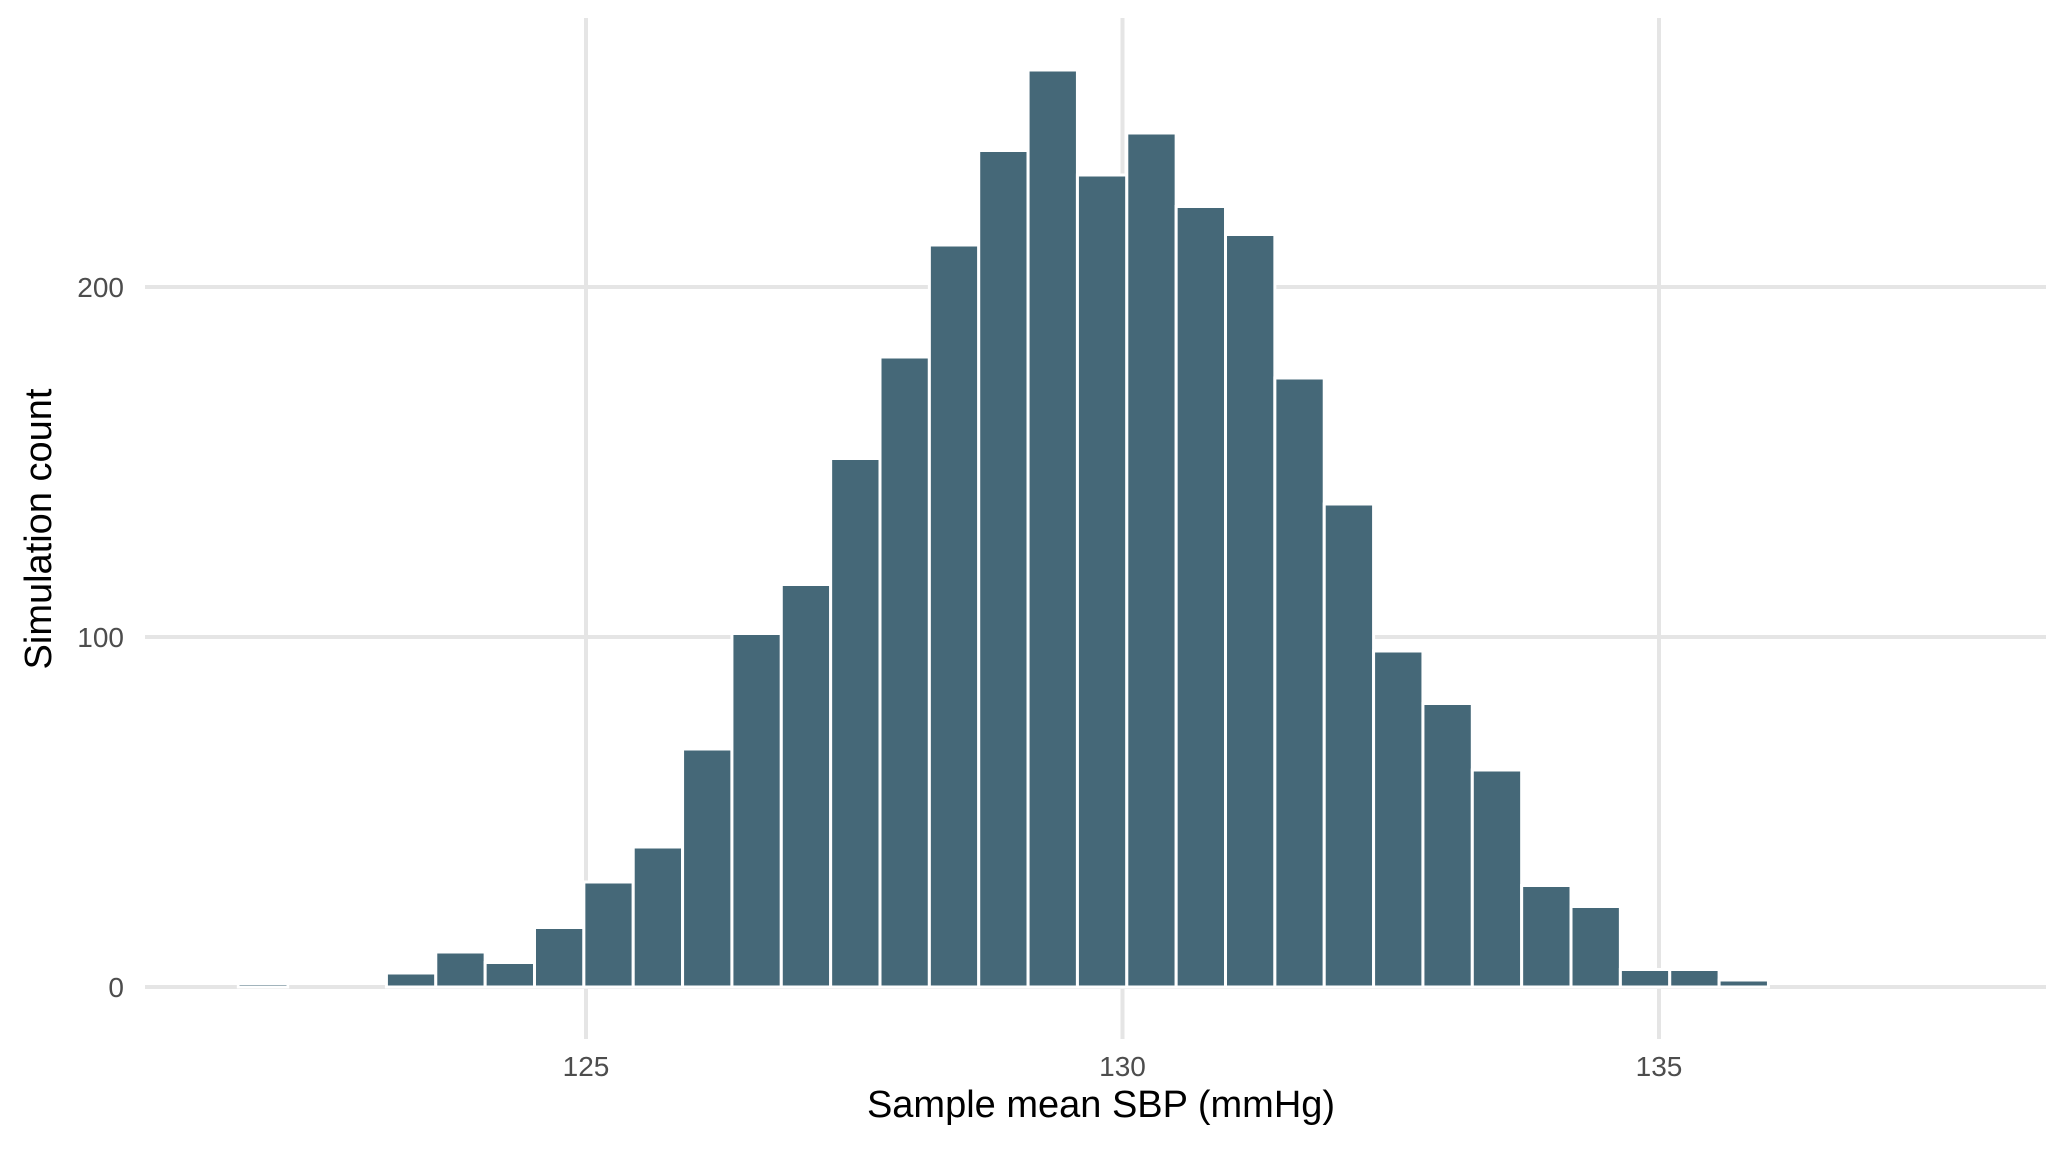  Describe the element at coordinates (39, 528) in the screenshot. I see `y-axis-title: Simulation count` at that location.